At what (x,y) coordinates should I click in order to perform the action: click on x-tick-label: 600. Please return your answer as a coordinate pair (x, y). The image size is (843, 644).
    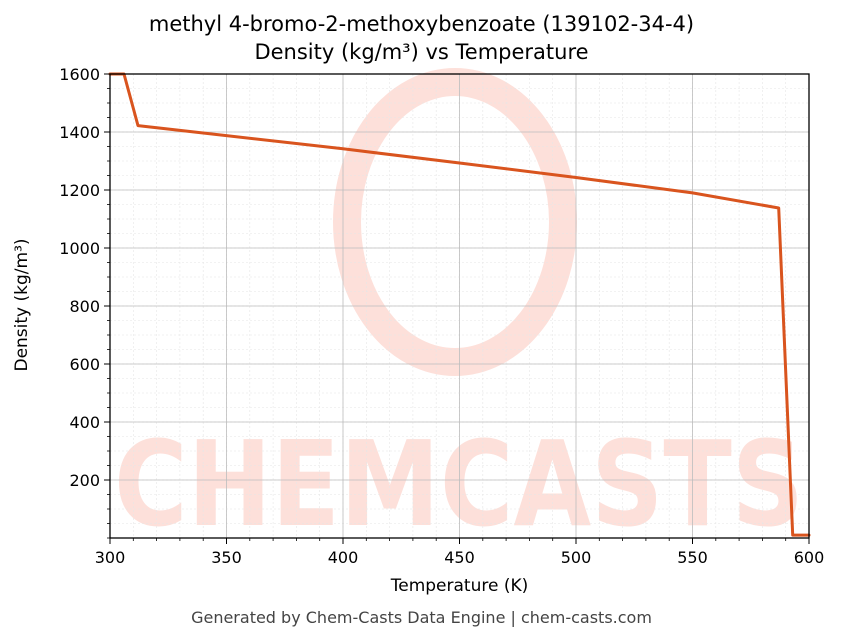
    Looking at the image, I should click on (809, 557).